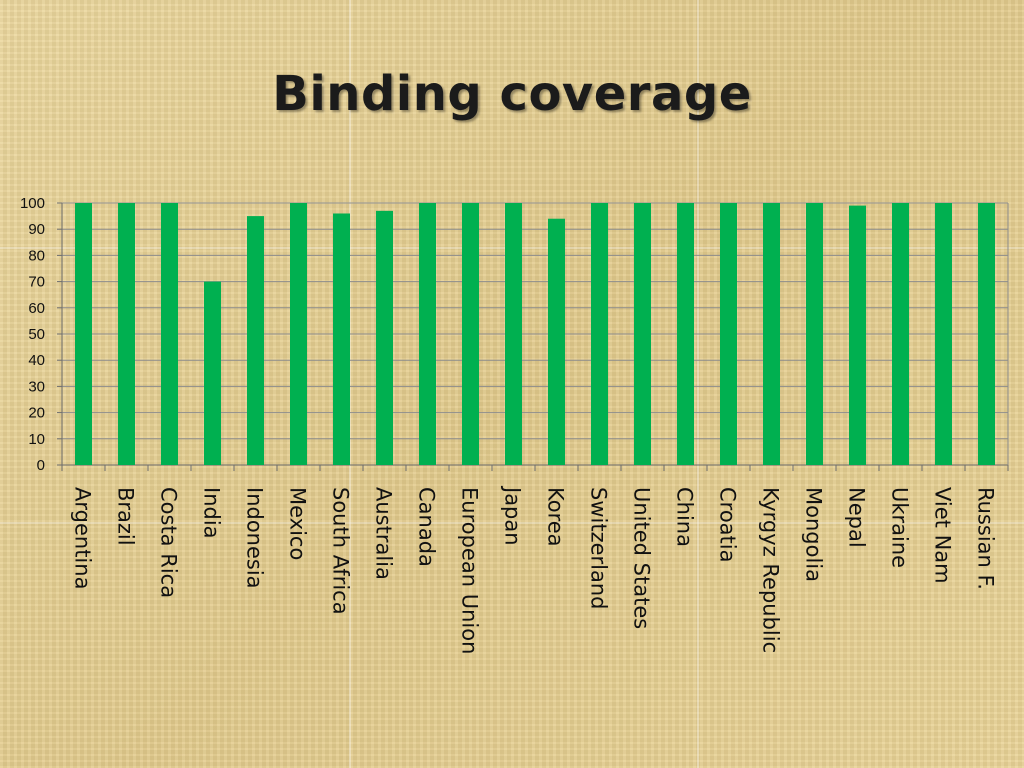 This screenshot has height=768, width=1024. What do you see at coordinates (384, 337) in the screenshot?
I see `bar-australia` at bounding box center [384, 337].